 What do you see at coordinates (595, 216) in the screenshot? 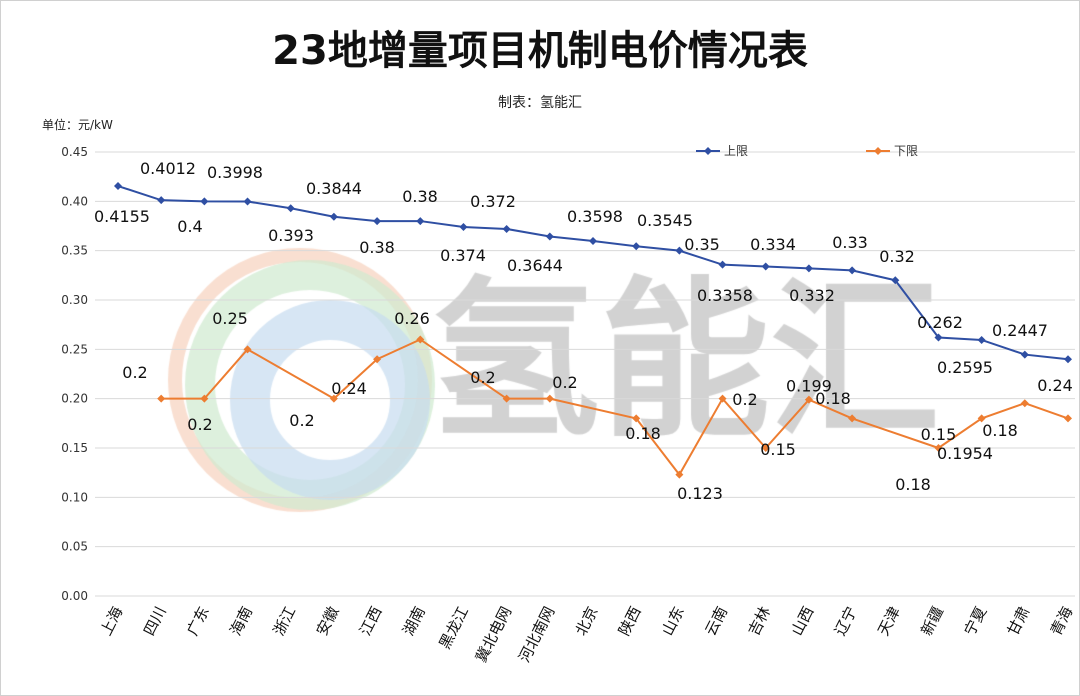
I see `data-label: 0.3598` at bounding box center [595, 216].